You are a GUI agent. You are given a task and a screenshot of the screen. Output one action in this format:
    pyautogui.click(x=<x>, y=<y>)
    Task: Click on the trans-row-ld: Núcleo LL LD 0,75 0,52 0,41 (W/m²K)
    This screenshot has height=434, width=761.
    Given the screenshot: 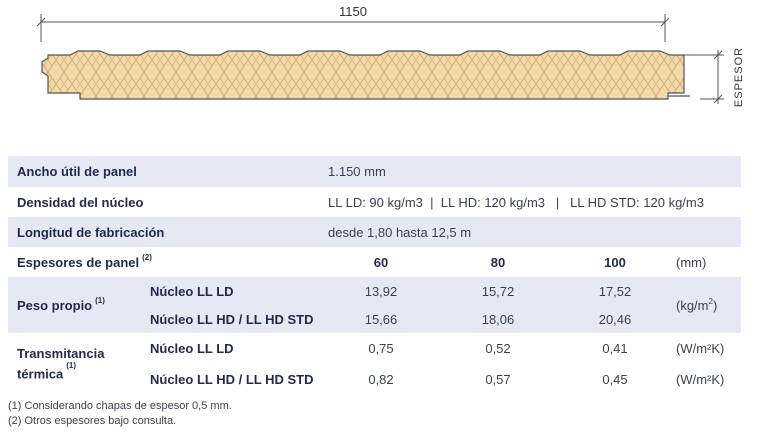 What is the action you would take?
    pyautogui.click(x=374, y=348)
    